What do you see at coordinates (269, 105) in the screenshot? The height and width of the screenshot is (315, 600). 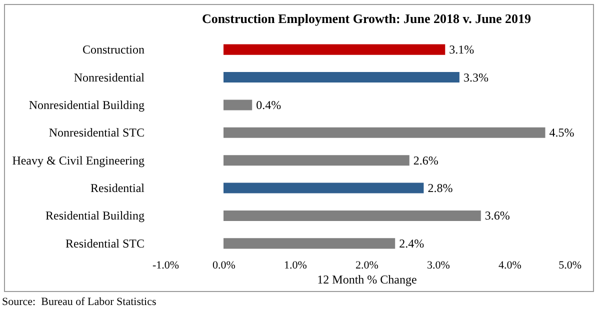 I see `data-label: 0.4%` at bounding box center [269, 105].